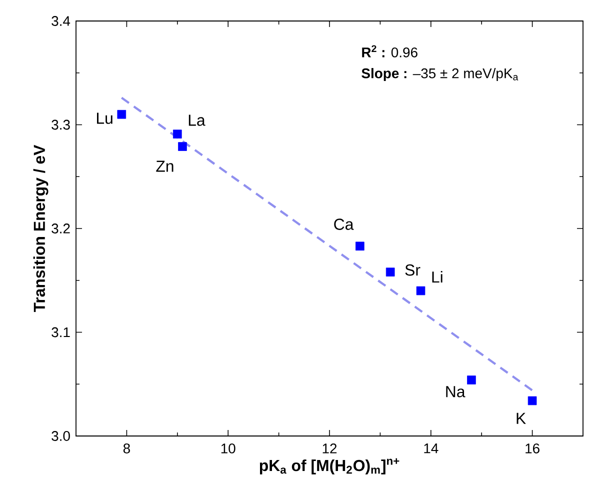 This screenshot has height=495, width=592. I want to click on y-axis-title: Transition Energy / eV, so click(40, 228).